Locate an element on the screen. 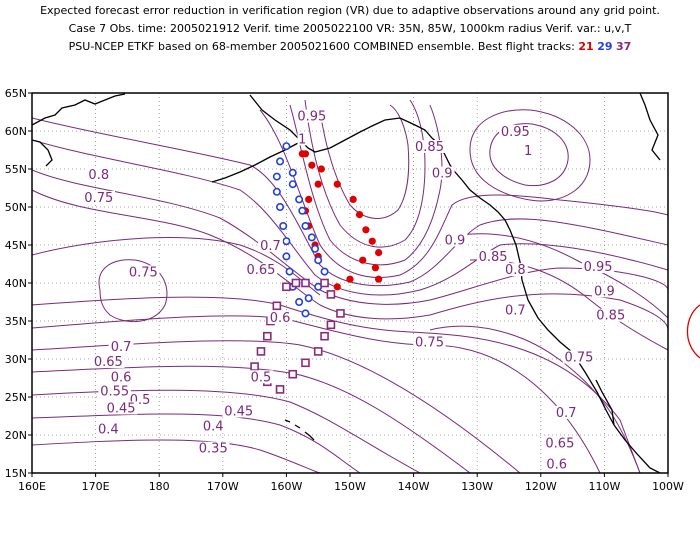 The height and width of the screenshot is (540, 700). track-29-label: 29 is located at coordinates (605, 46).